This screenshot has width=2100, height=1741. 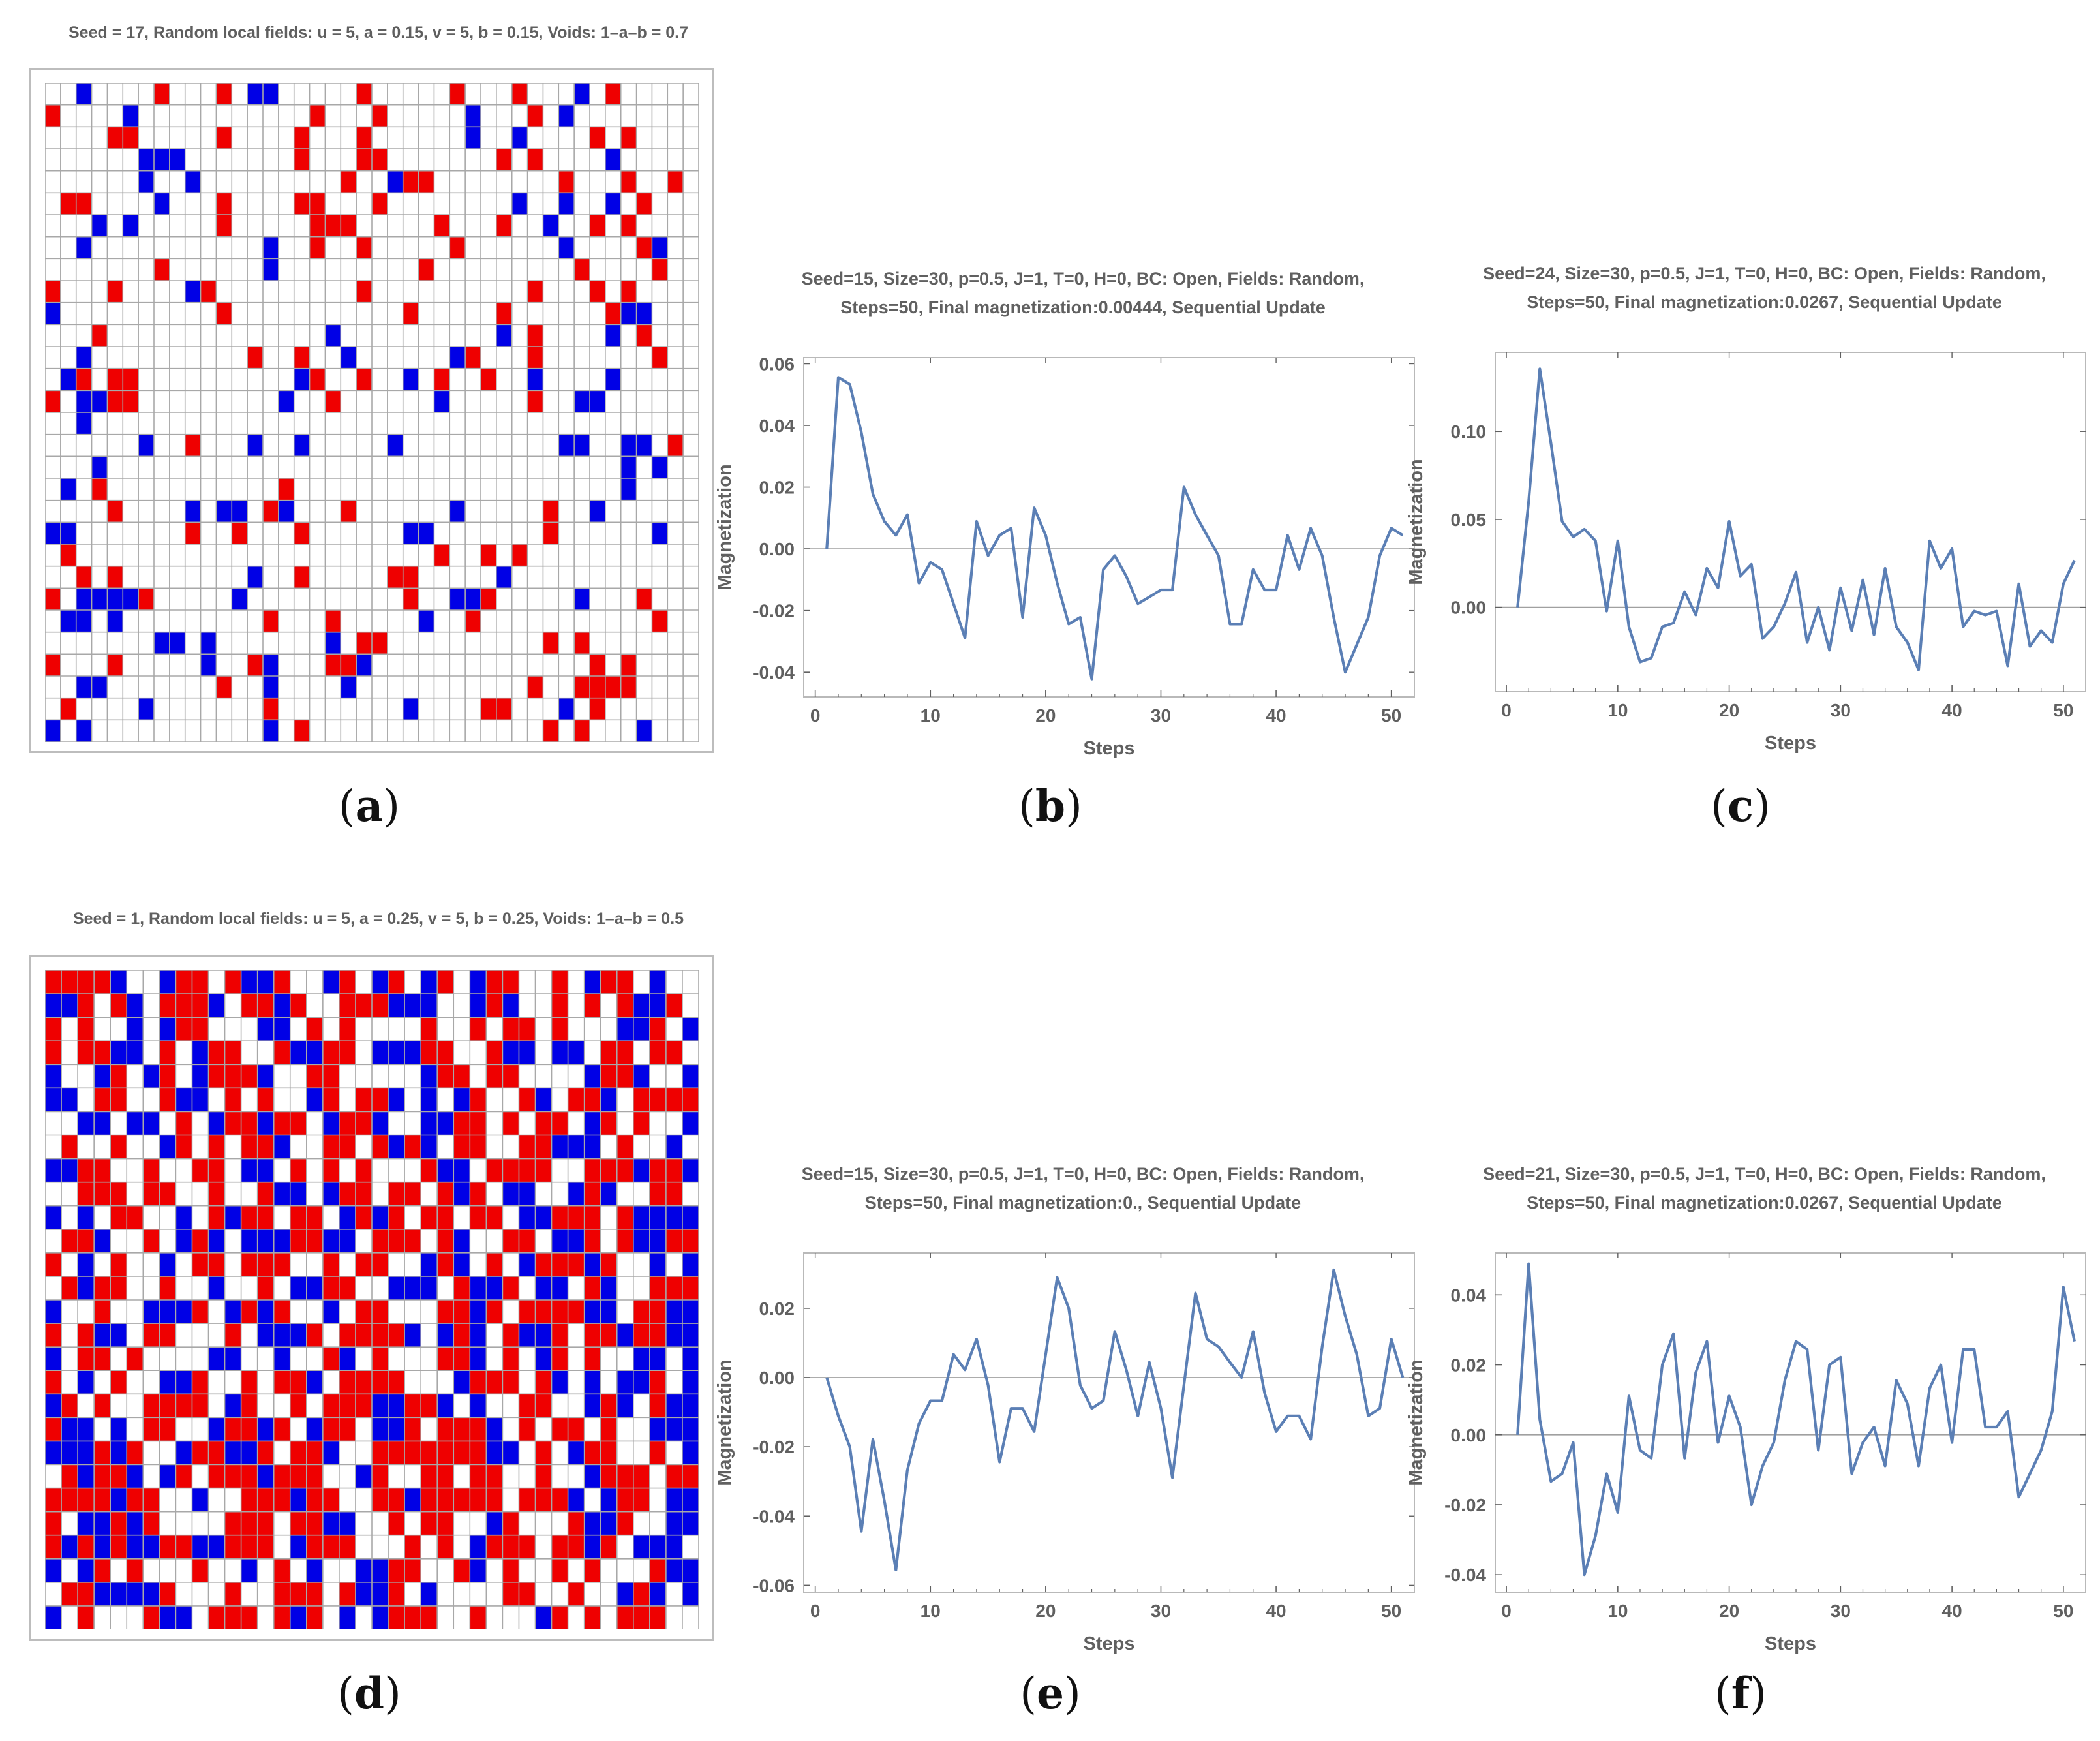 What do you see at coordinates (371, 410) in the screenshot?
I see `lattice-frame-a` at bounding box center [371, 410].